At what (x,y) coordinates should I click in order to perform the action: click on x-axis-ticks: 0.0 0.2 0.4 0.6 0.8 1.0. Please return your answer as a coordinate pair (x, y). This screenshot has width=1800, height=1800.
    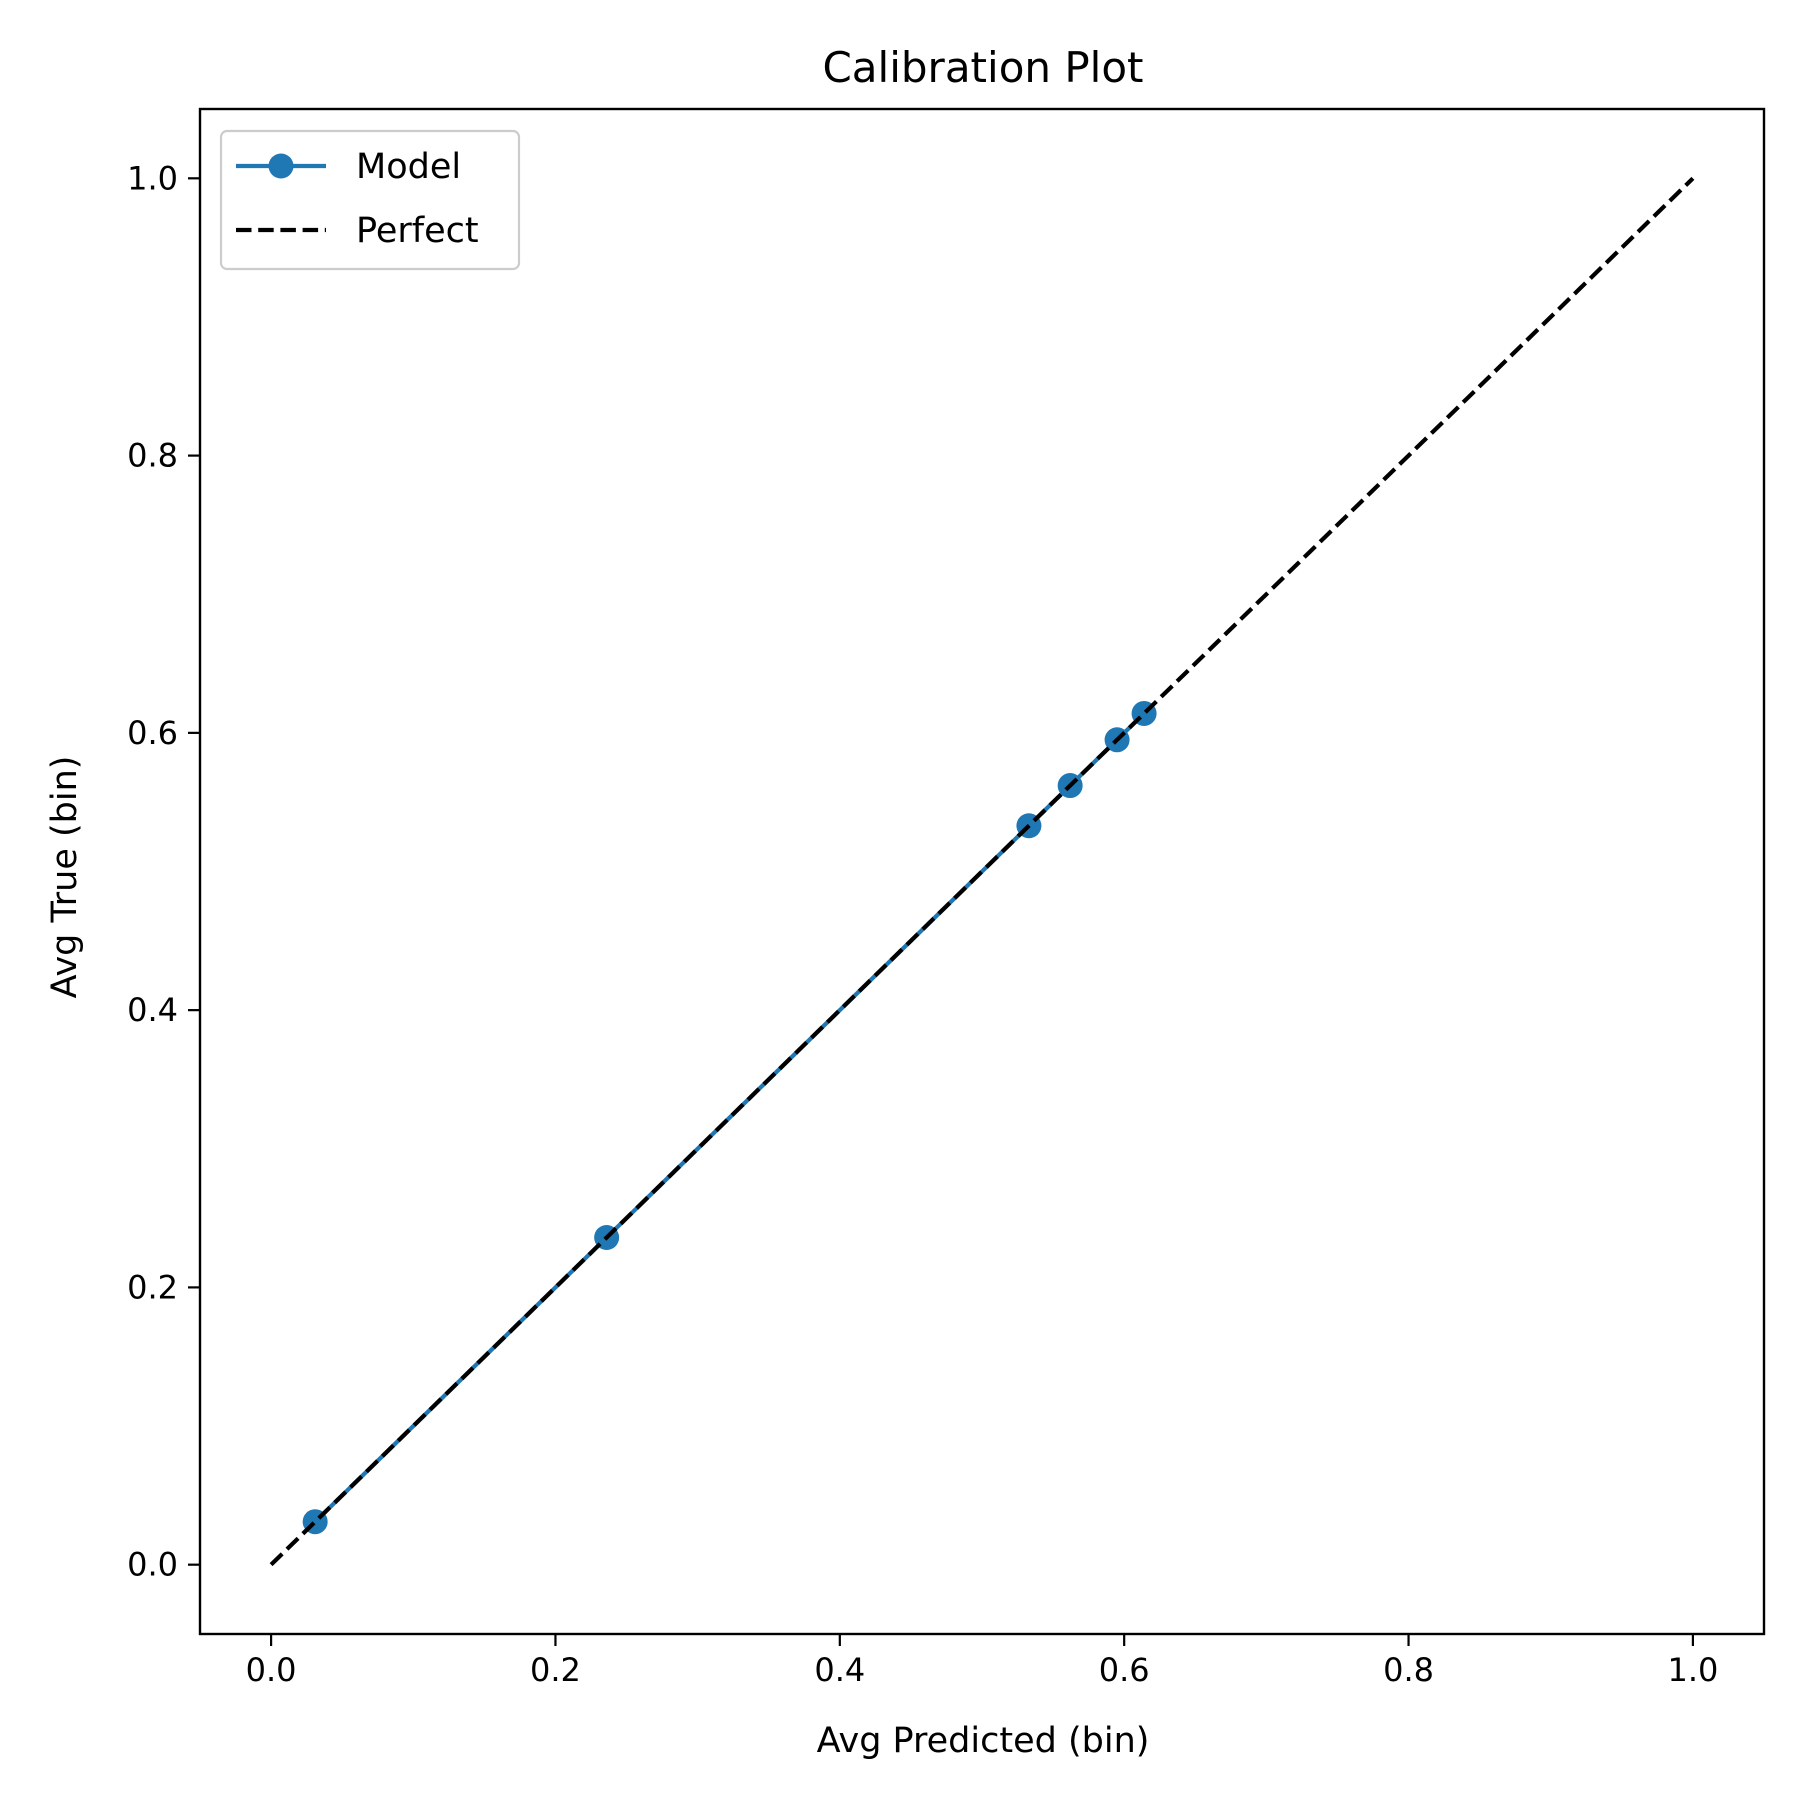
    Looking at the image, I should click on (982, 1661).